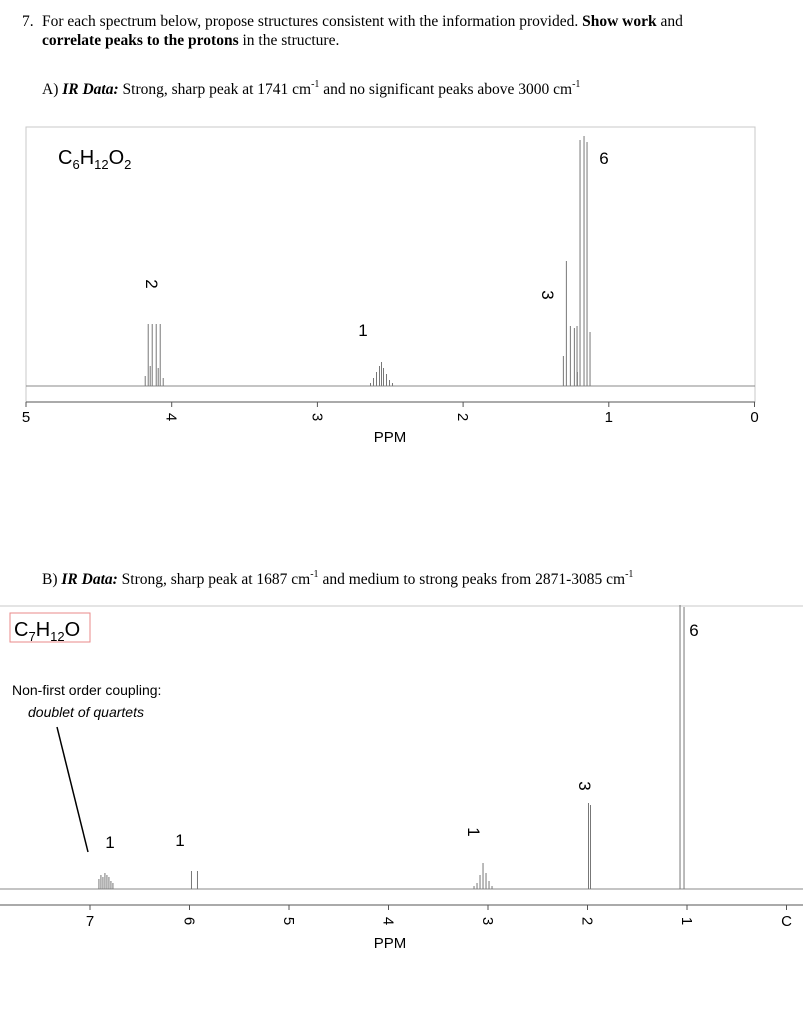  Describe the element at coordinates (50, 89) in the screenshot. I see `part-a-label: A)` at that location.